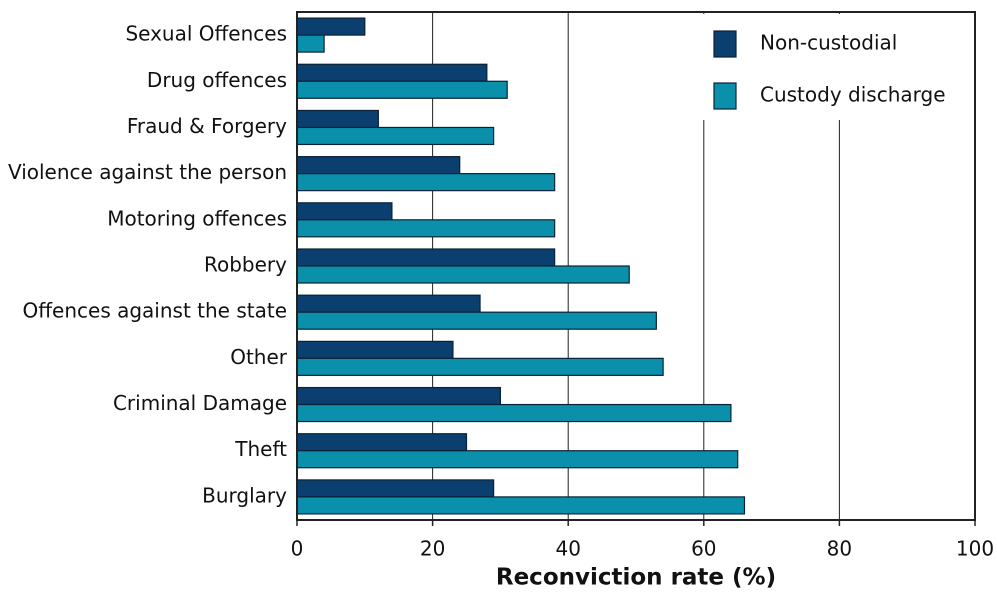 The height and width of the screenshot is (595, 997). Describe the element at coordinates (207, 126) in the screenshot. I see `y-tick-label: Fraud & Forgery` at that location.